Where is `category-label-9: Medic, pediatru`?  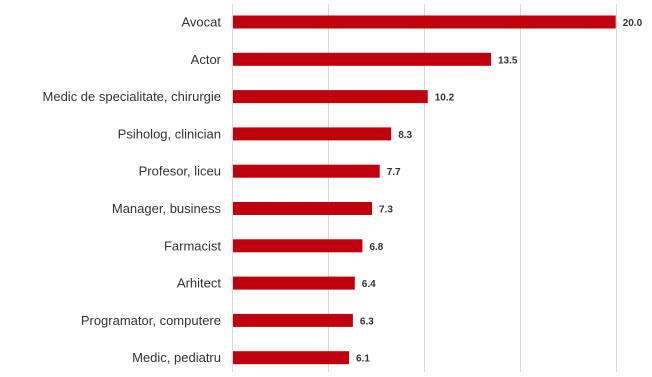 category-label-9: Medic, pediatru is located at coordinates (176, 357).